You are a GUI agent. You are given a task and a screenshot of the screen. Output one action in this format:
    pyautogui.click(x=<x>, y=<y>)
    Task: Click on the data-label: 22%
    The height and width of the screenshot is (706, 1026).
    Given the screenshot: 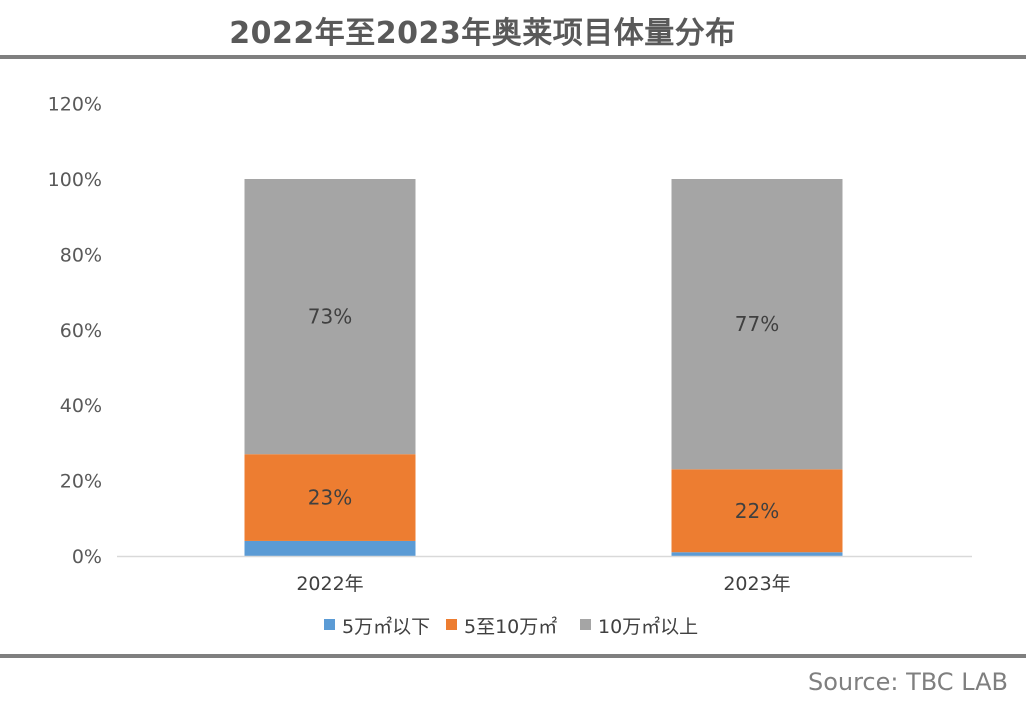 What is the action you would take?
    pyautogui.click(x=757, y=511)
    